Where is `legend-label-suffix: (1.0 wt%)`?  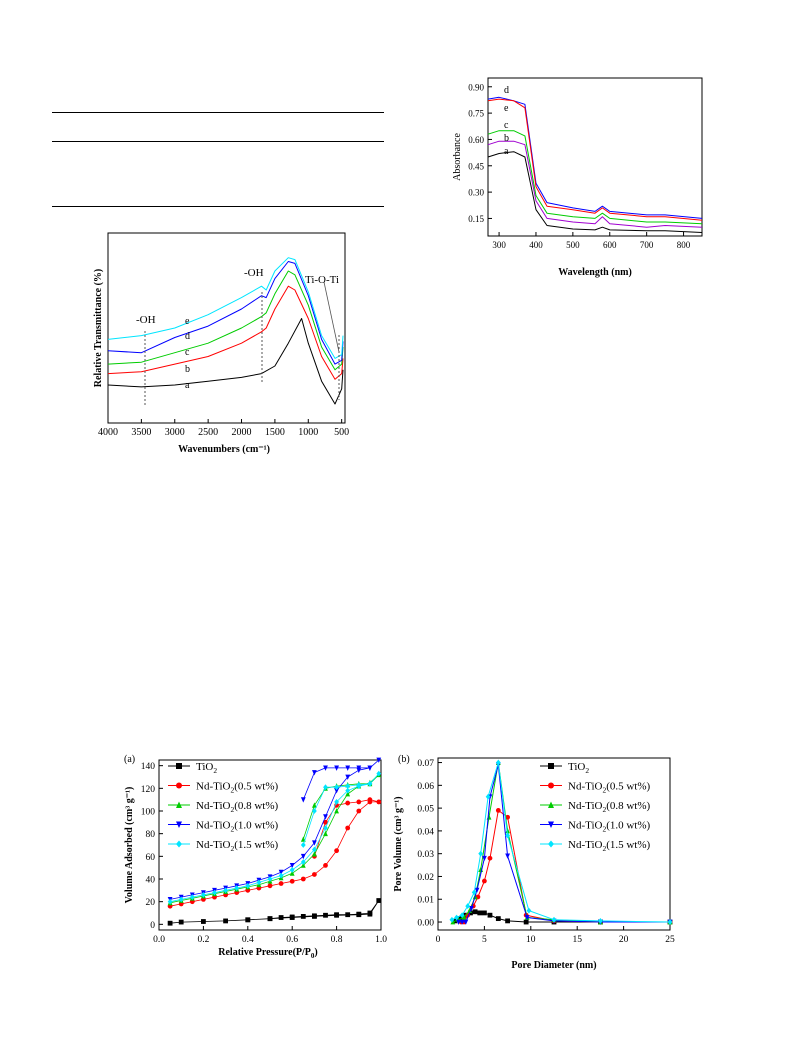 legend-label-suffix: (1.0 wt%) is located at coordinates (256, 826).